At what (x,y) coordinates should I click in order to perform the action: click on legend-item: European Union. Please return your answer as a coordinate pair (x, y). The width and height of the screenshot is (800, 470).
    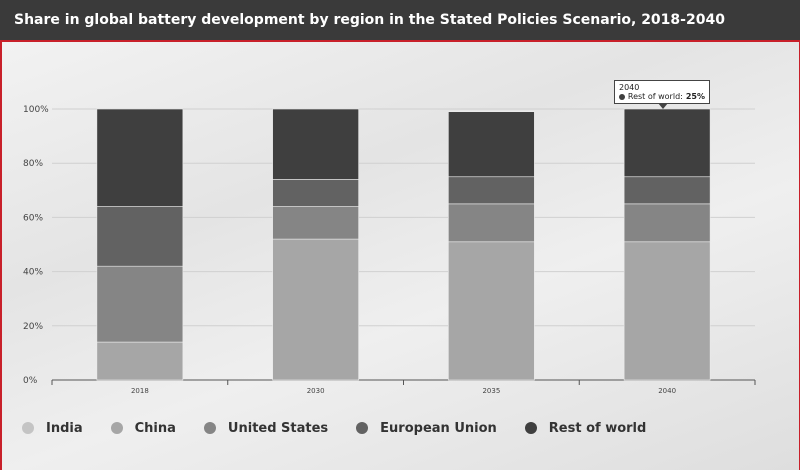
    Looking at the image, I should click on (426, 428).